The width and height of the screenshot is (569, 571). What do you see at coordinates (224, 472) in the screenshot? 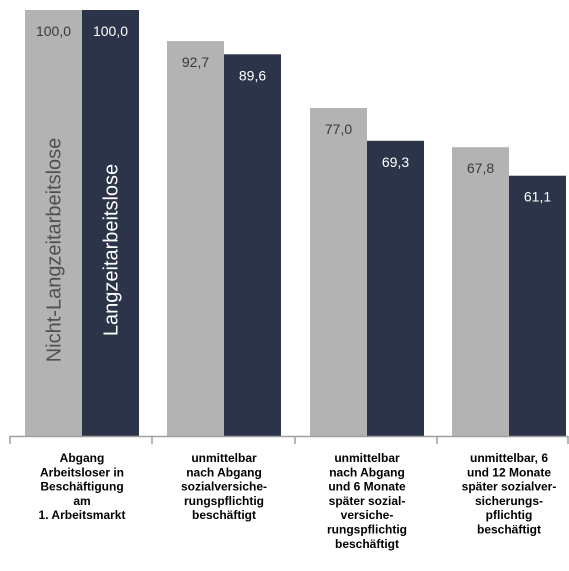
I see `category-label-2-line-2: nach Abgang` at bounding box center [224, 472].